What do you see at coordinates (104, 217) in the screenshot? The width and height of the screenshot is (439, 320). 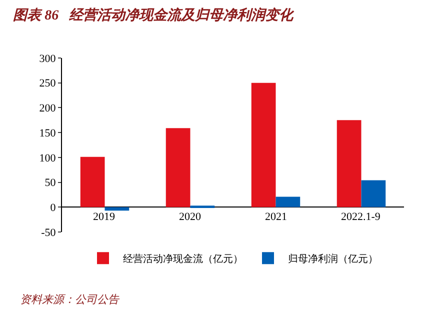 I see `x-tick-label: 2019` at bounding box center [104, 217].